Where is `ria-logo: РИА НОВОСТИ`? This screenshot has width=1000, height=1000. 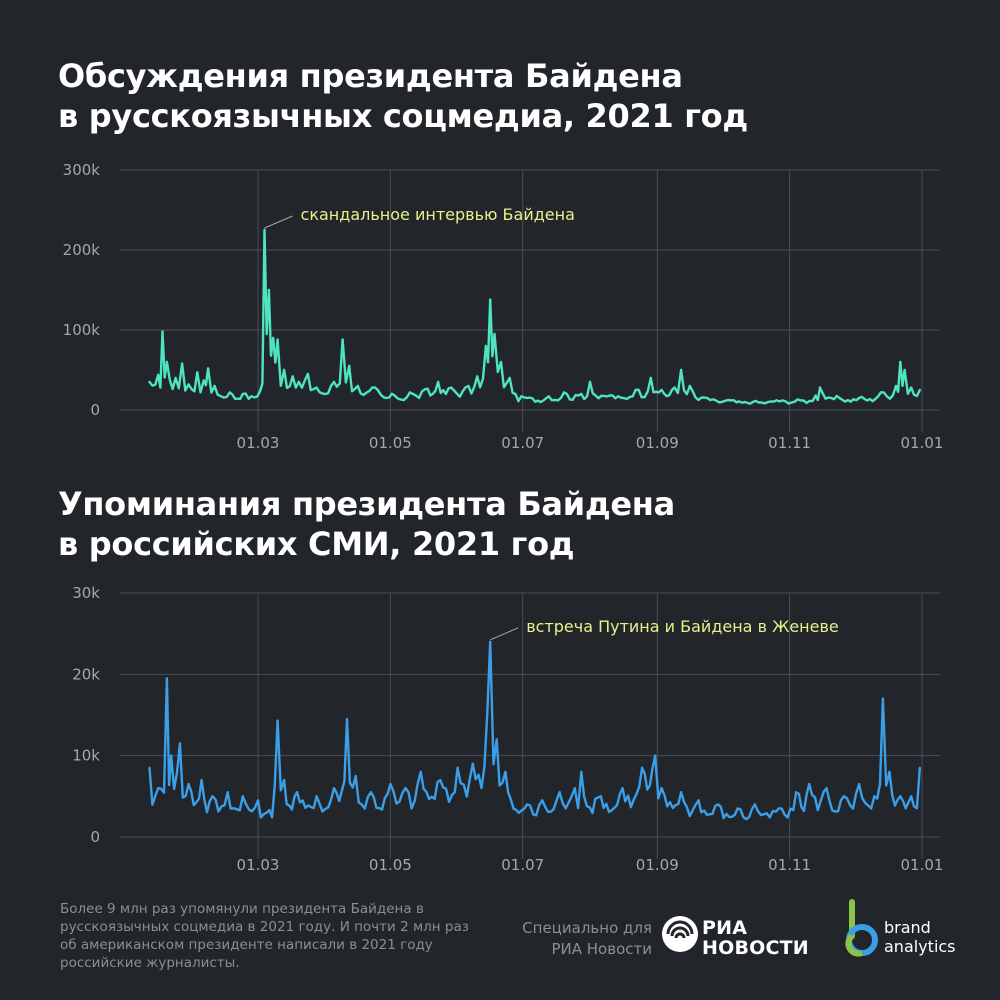
ria-logo: РИА НОВОСТИ is located at coordinates (740, 937).